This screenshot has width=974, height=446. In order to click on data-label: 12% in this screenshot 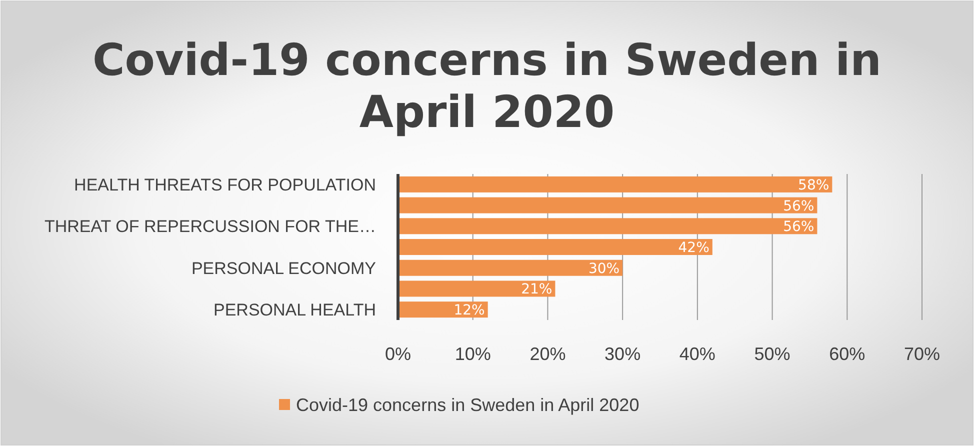, I will do `click(469, 310)`.